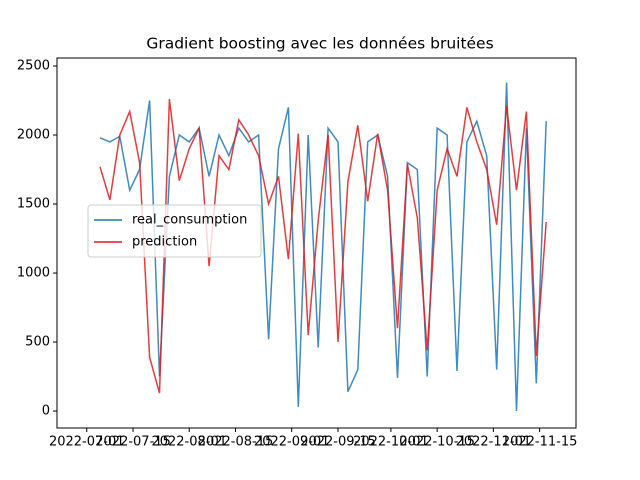 The height and width of the screenshot is (480, 640). What do you see at coordinates (33, 135) in the screenshot?
I see `y-tick-label: 2000` at bounding box center [33, 135].